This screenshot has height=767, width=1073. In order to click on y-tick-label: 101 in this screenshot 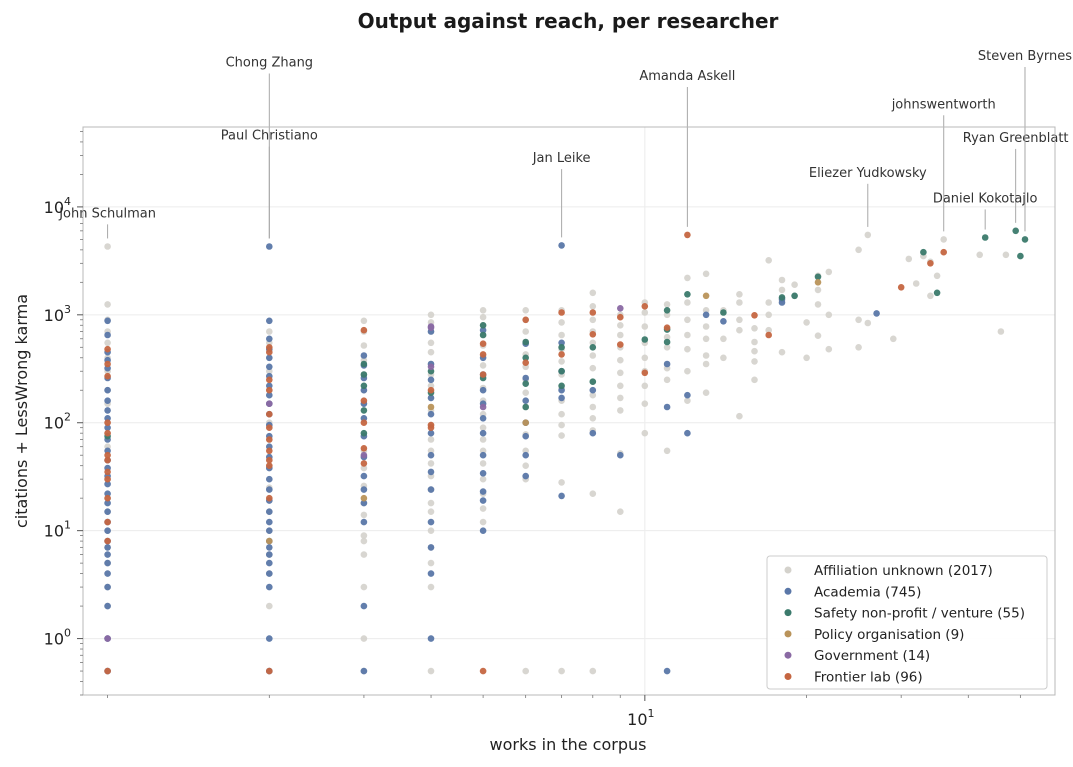, I will do `click(57, 530)`.